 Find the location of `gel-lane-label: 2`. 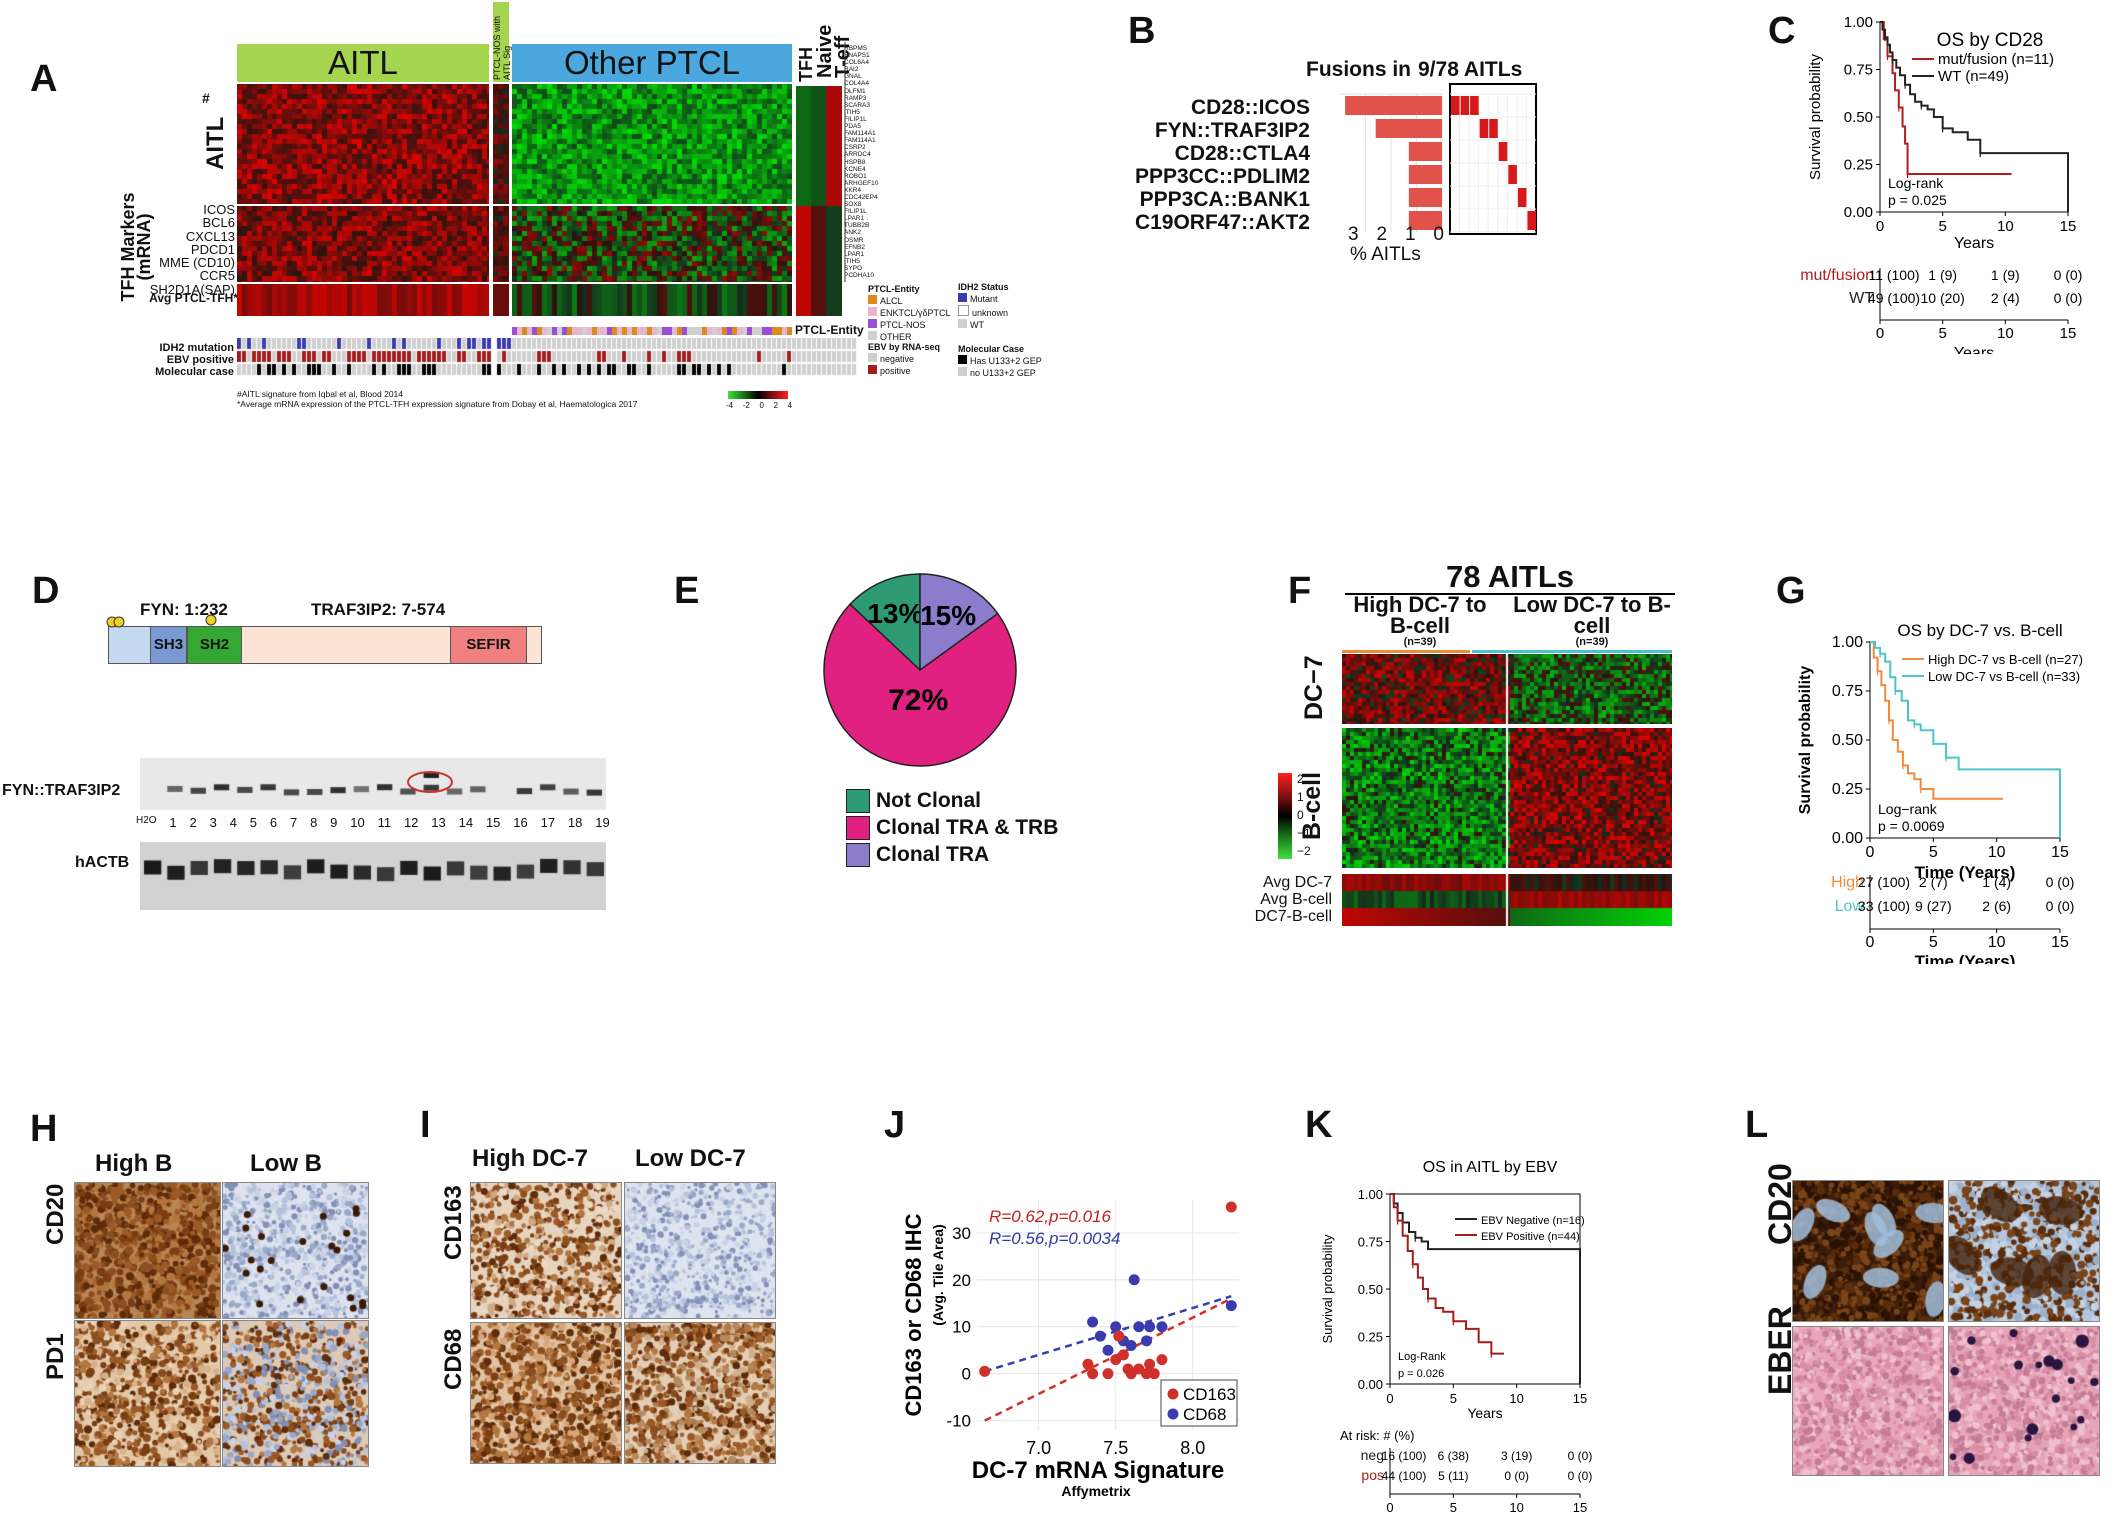

gel-lane-label: 2 is located at coordinates (193, 822).